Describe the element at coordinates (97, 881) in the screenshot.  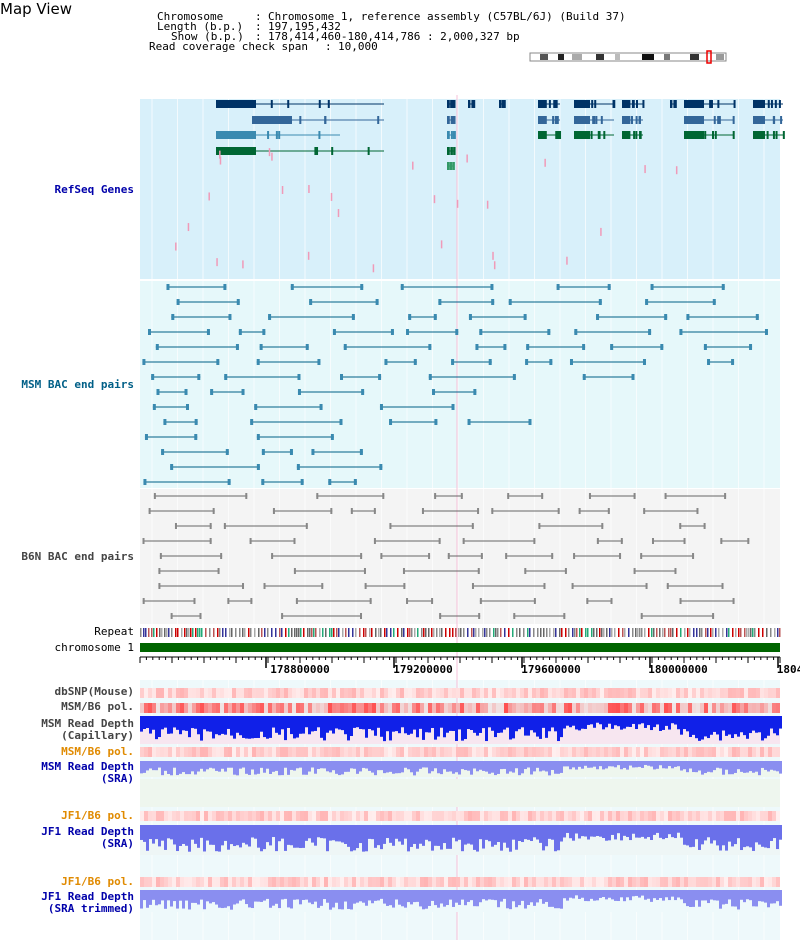
I see `track-label-jf1-pol-2: JF1/B6 pol.` at that location.